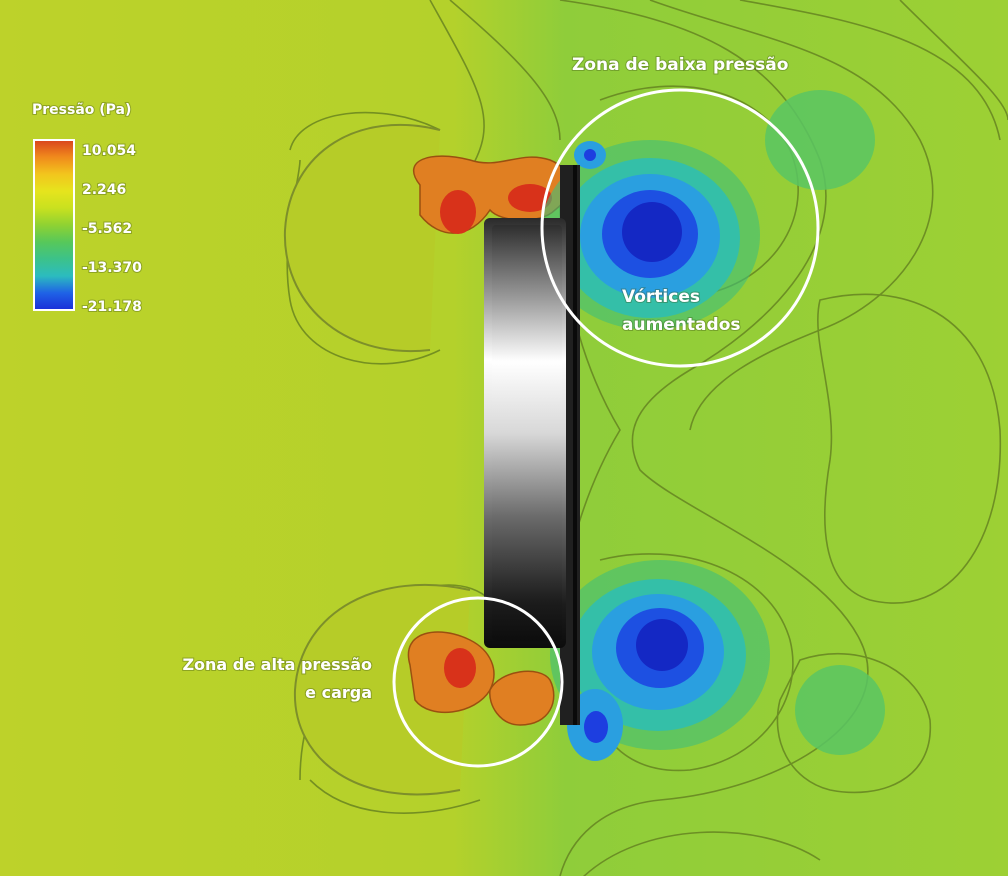  Describe the element at coordinates (112, 307) in the screenshot. I see `legend-value-5: -21.178` at that location.